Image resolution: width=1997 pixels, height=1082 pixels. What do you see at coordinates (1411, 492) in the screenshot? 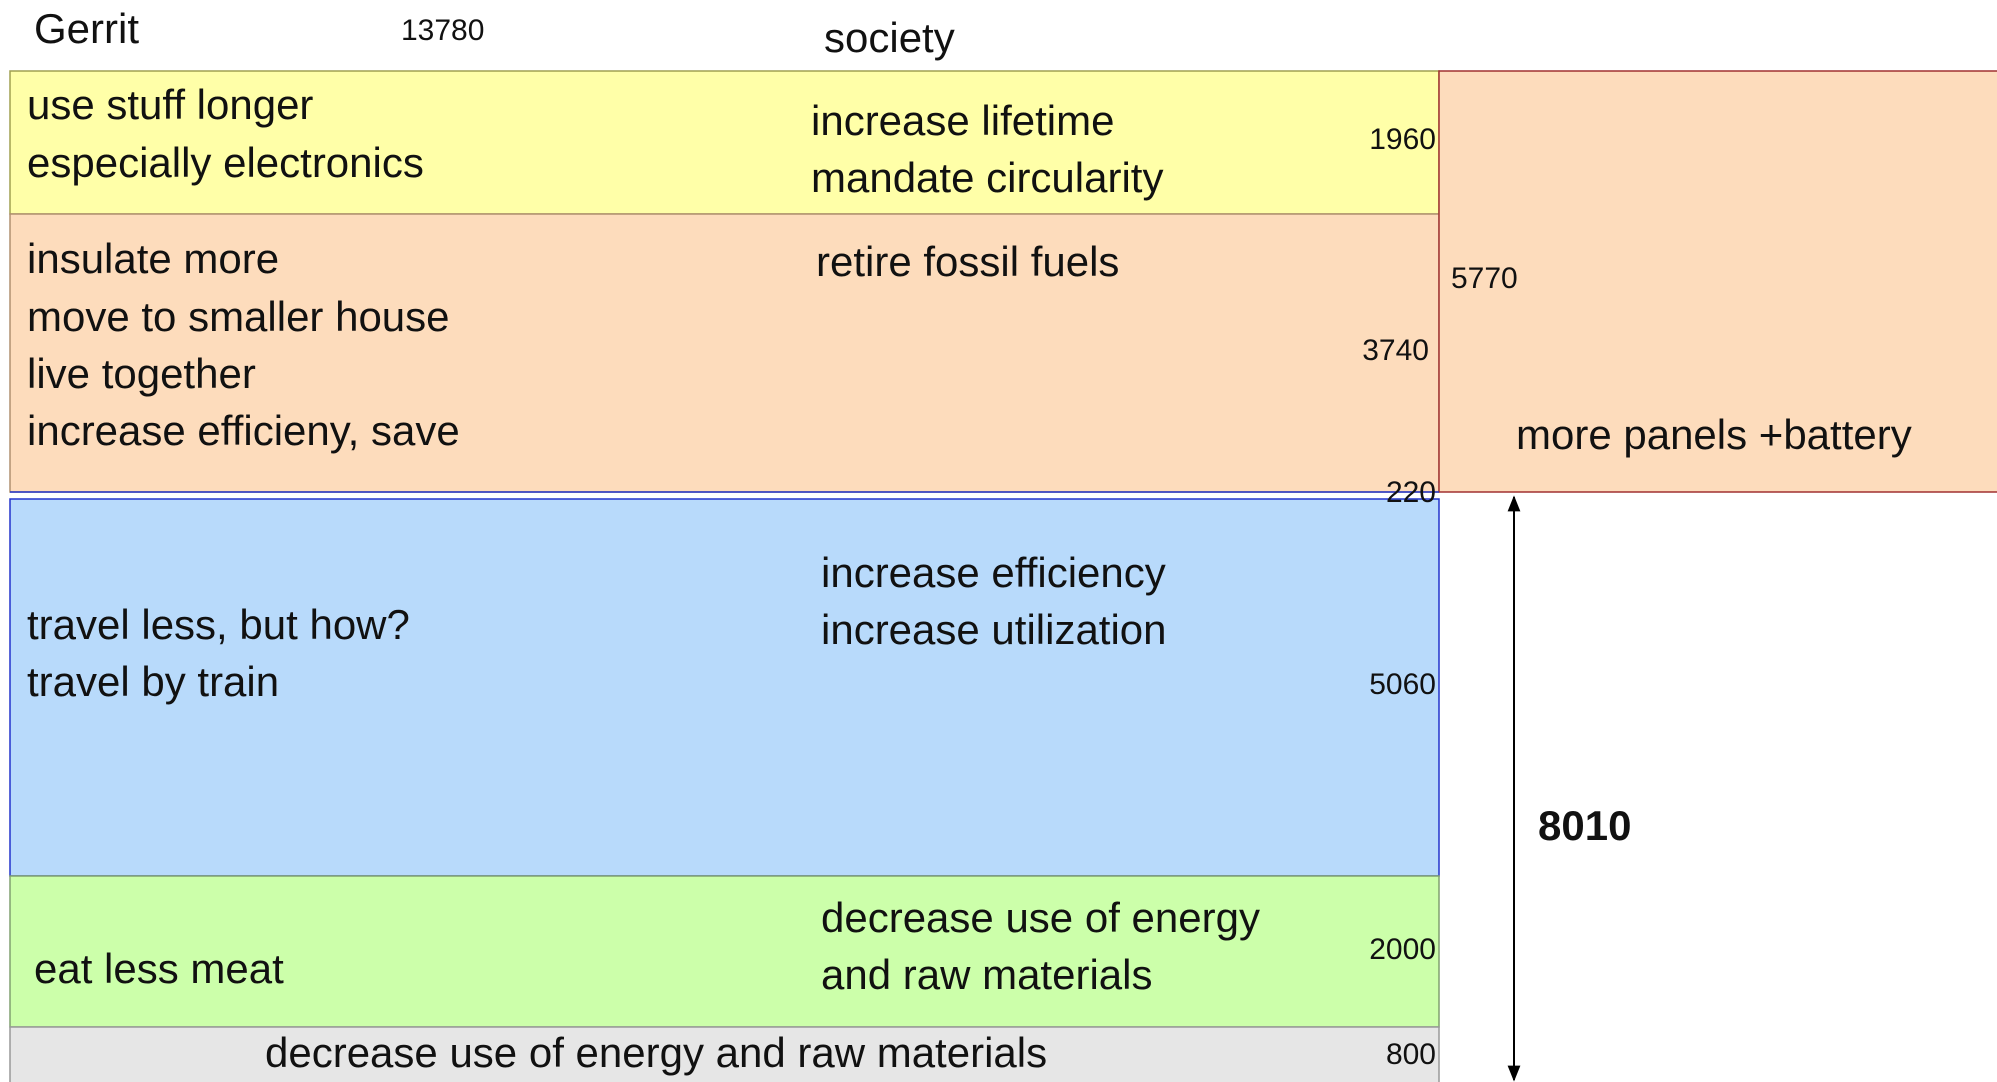
I see `boundary-value: 220` at bounding box center [1411, 492].